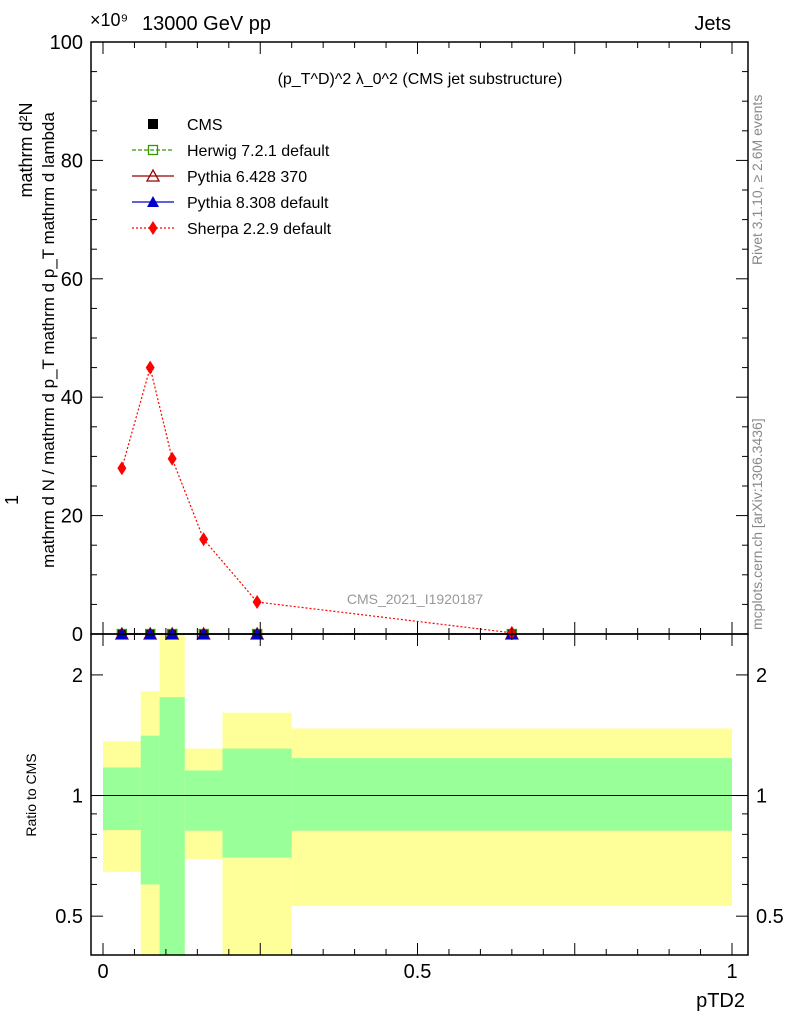 The width and height of the screenshot is (786, 1024). Describe the element at coordinates (31, 794) in the screenshot. I see `ratio-y-label: Ratio to CMS` at that location.